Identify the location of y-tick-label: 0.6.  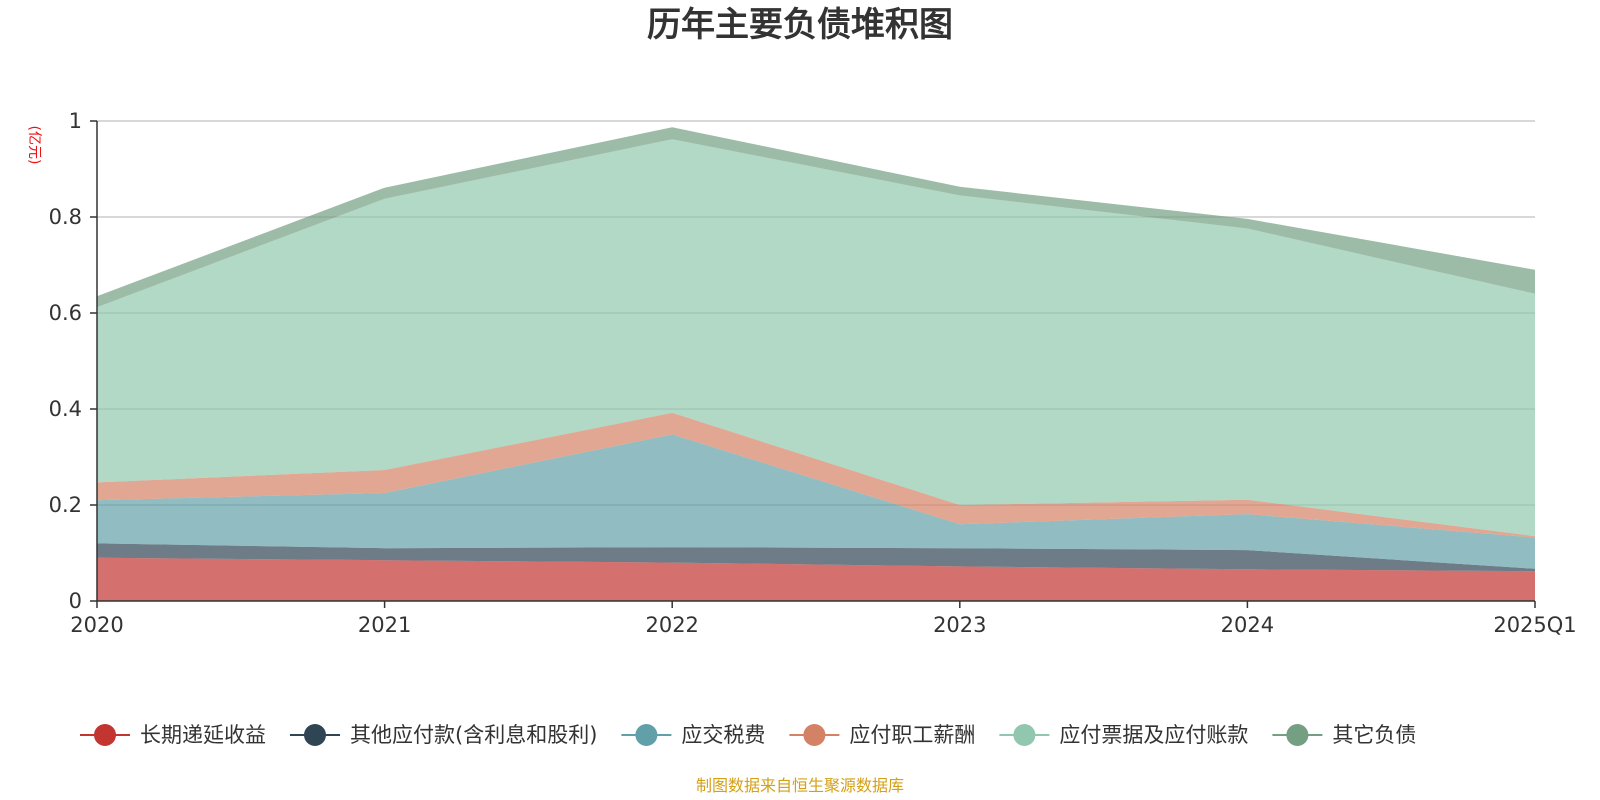
(65, 313).